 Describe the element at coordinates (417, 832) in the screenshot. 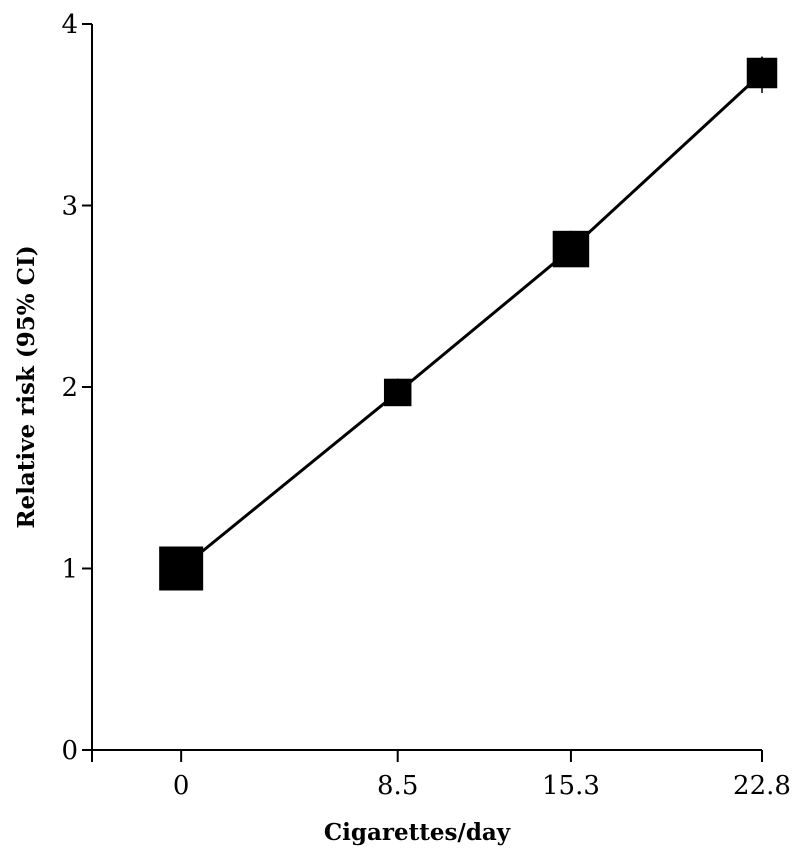

I see `x-axis-title: Cigarettes/day` at that location.